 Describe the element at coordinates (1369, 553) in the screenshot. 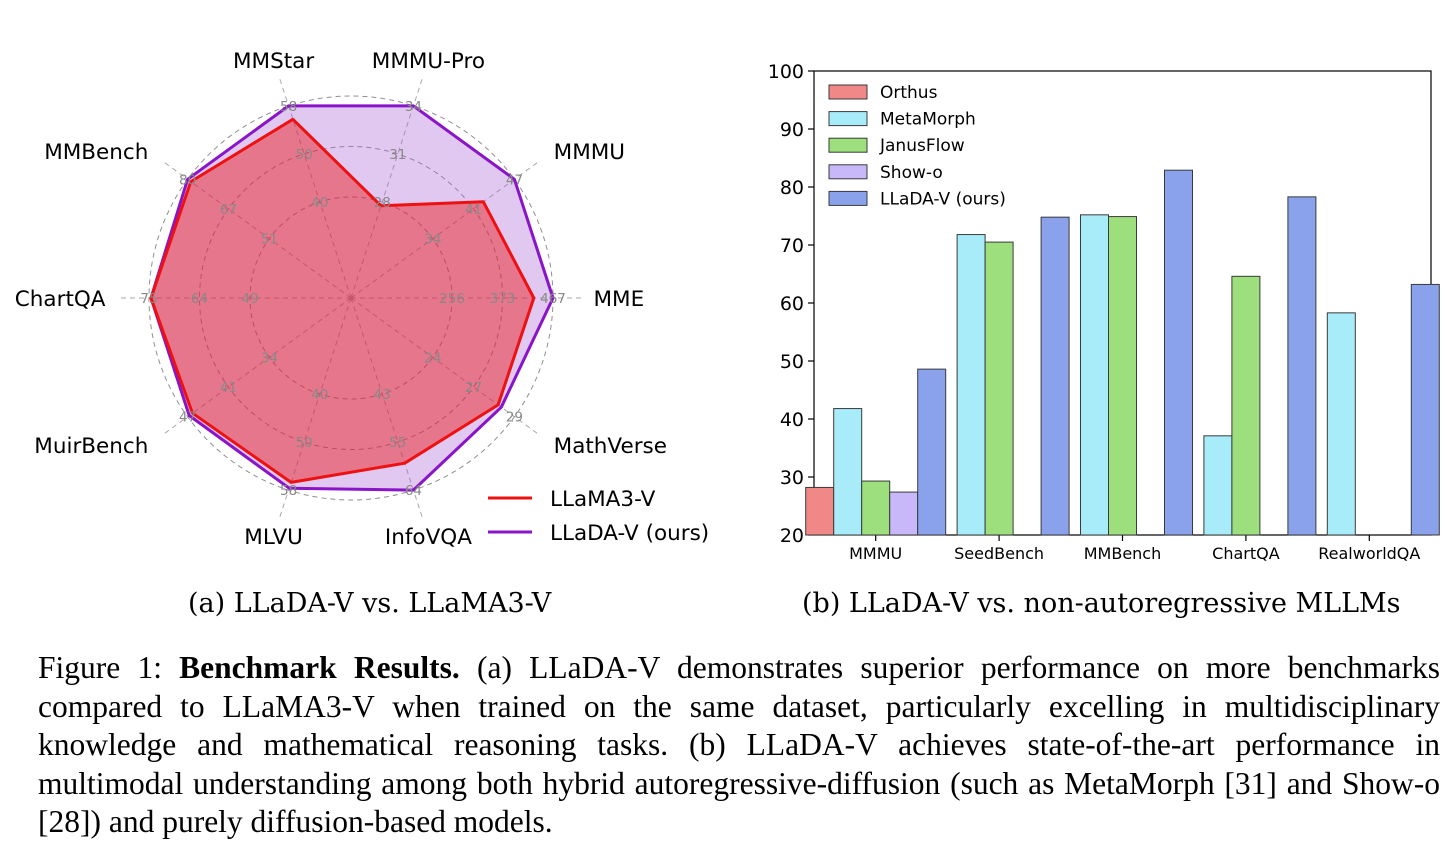

I see `x-tick-label: RealworldQA` at that location.